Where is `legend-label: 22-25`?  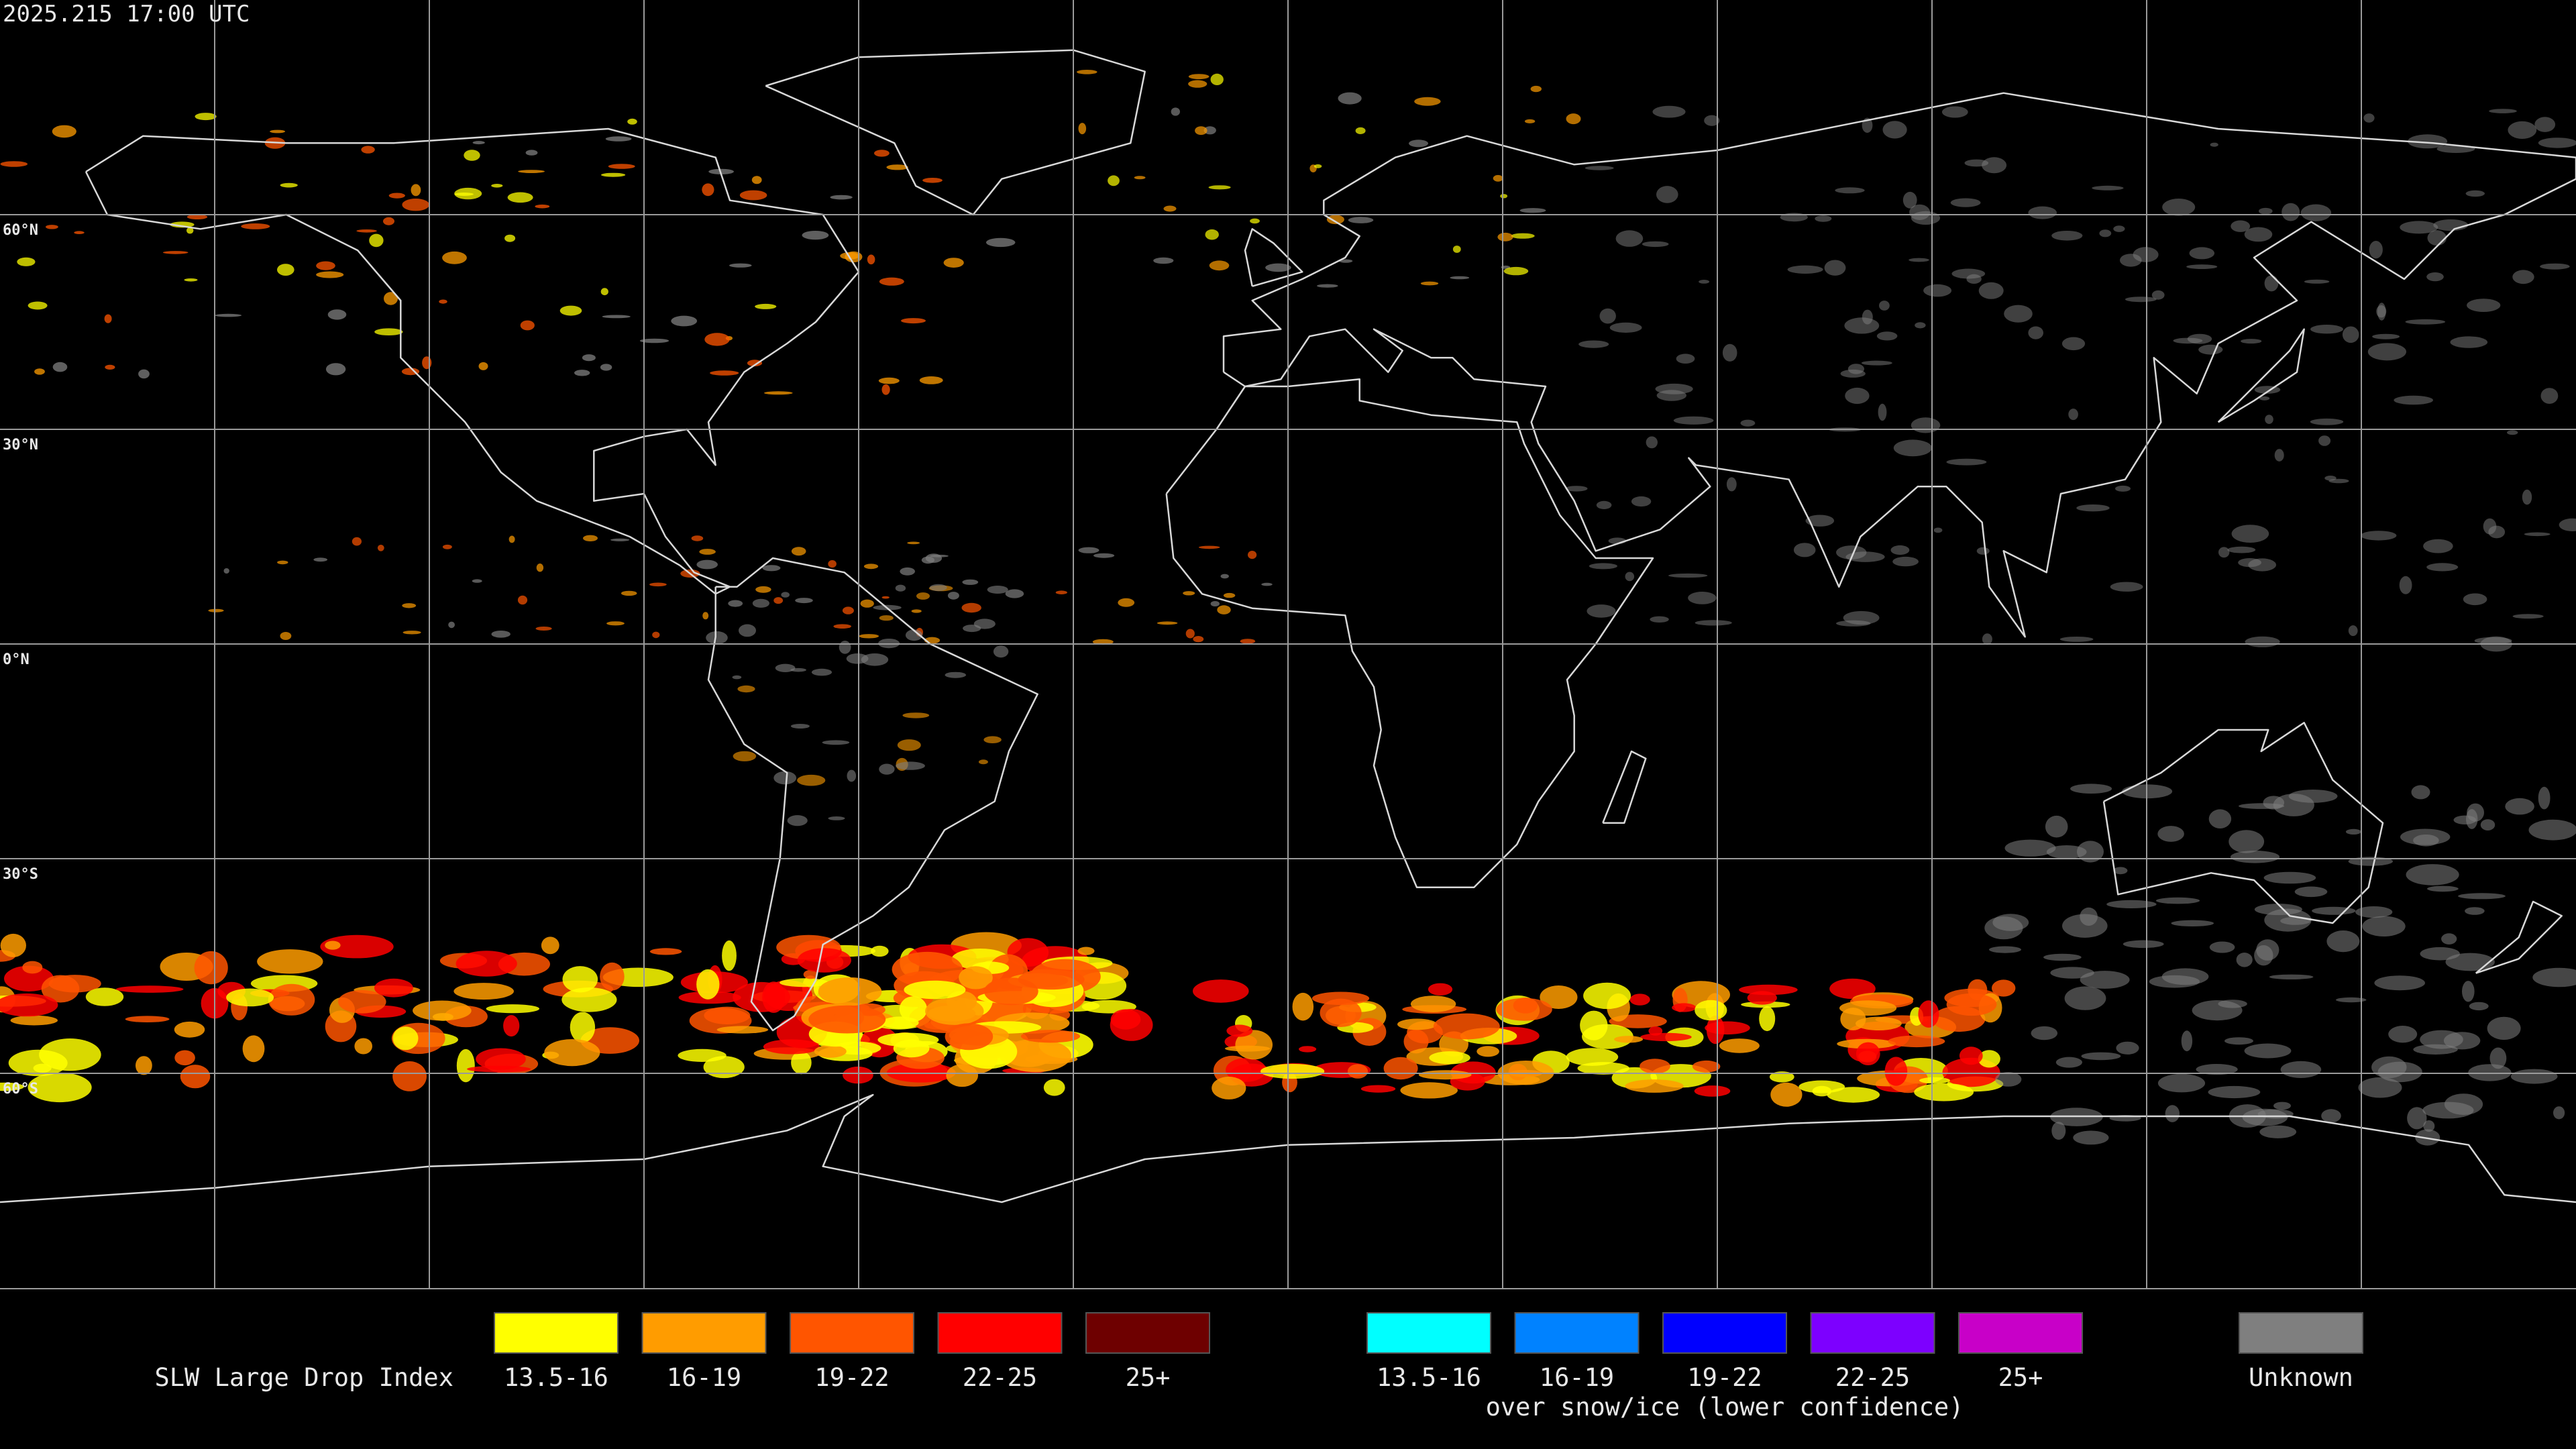
legend-label: 22-25 is located at coordinates (1872, 1377).